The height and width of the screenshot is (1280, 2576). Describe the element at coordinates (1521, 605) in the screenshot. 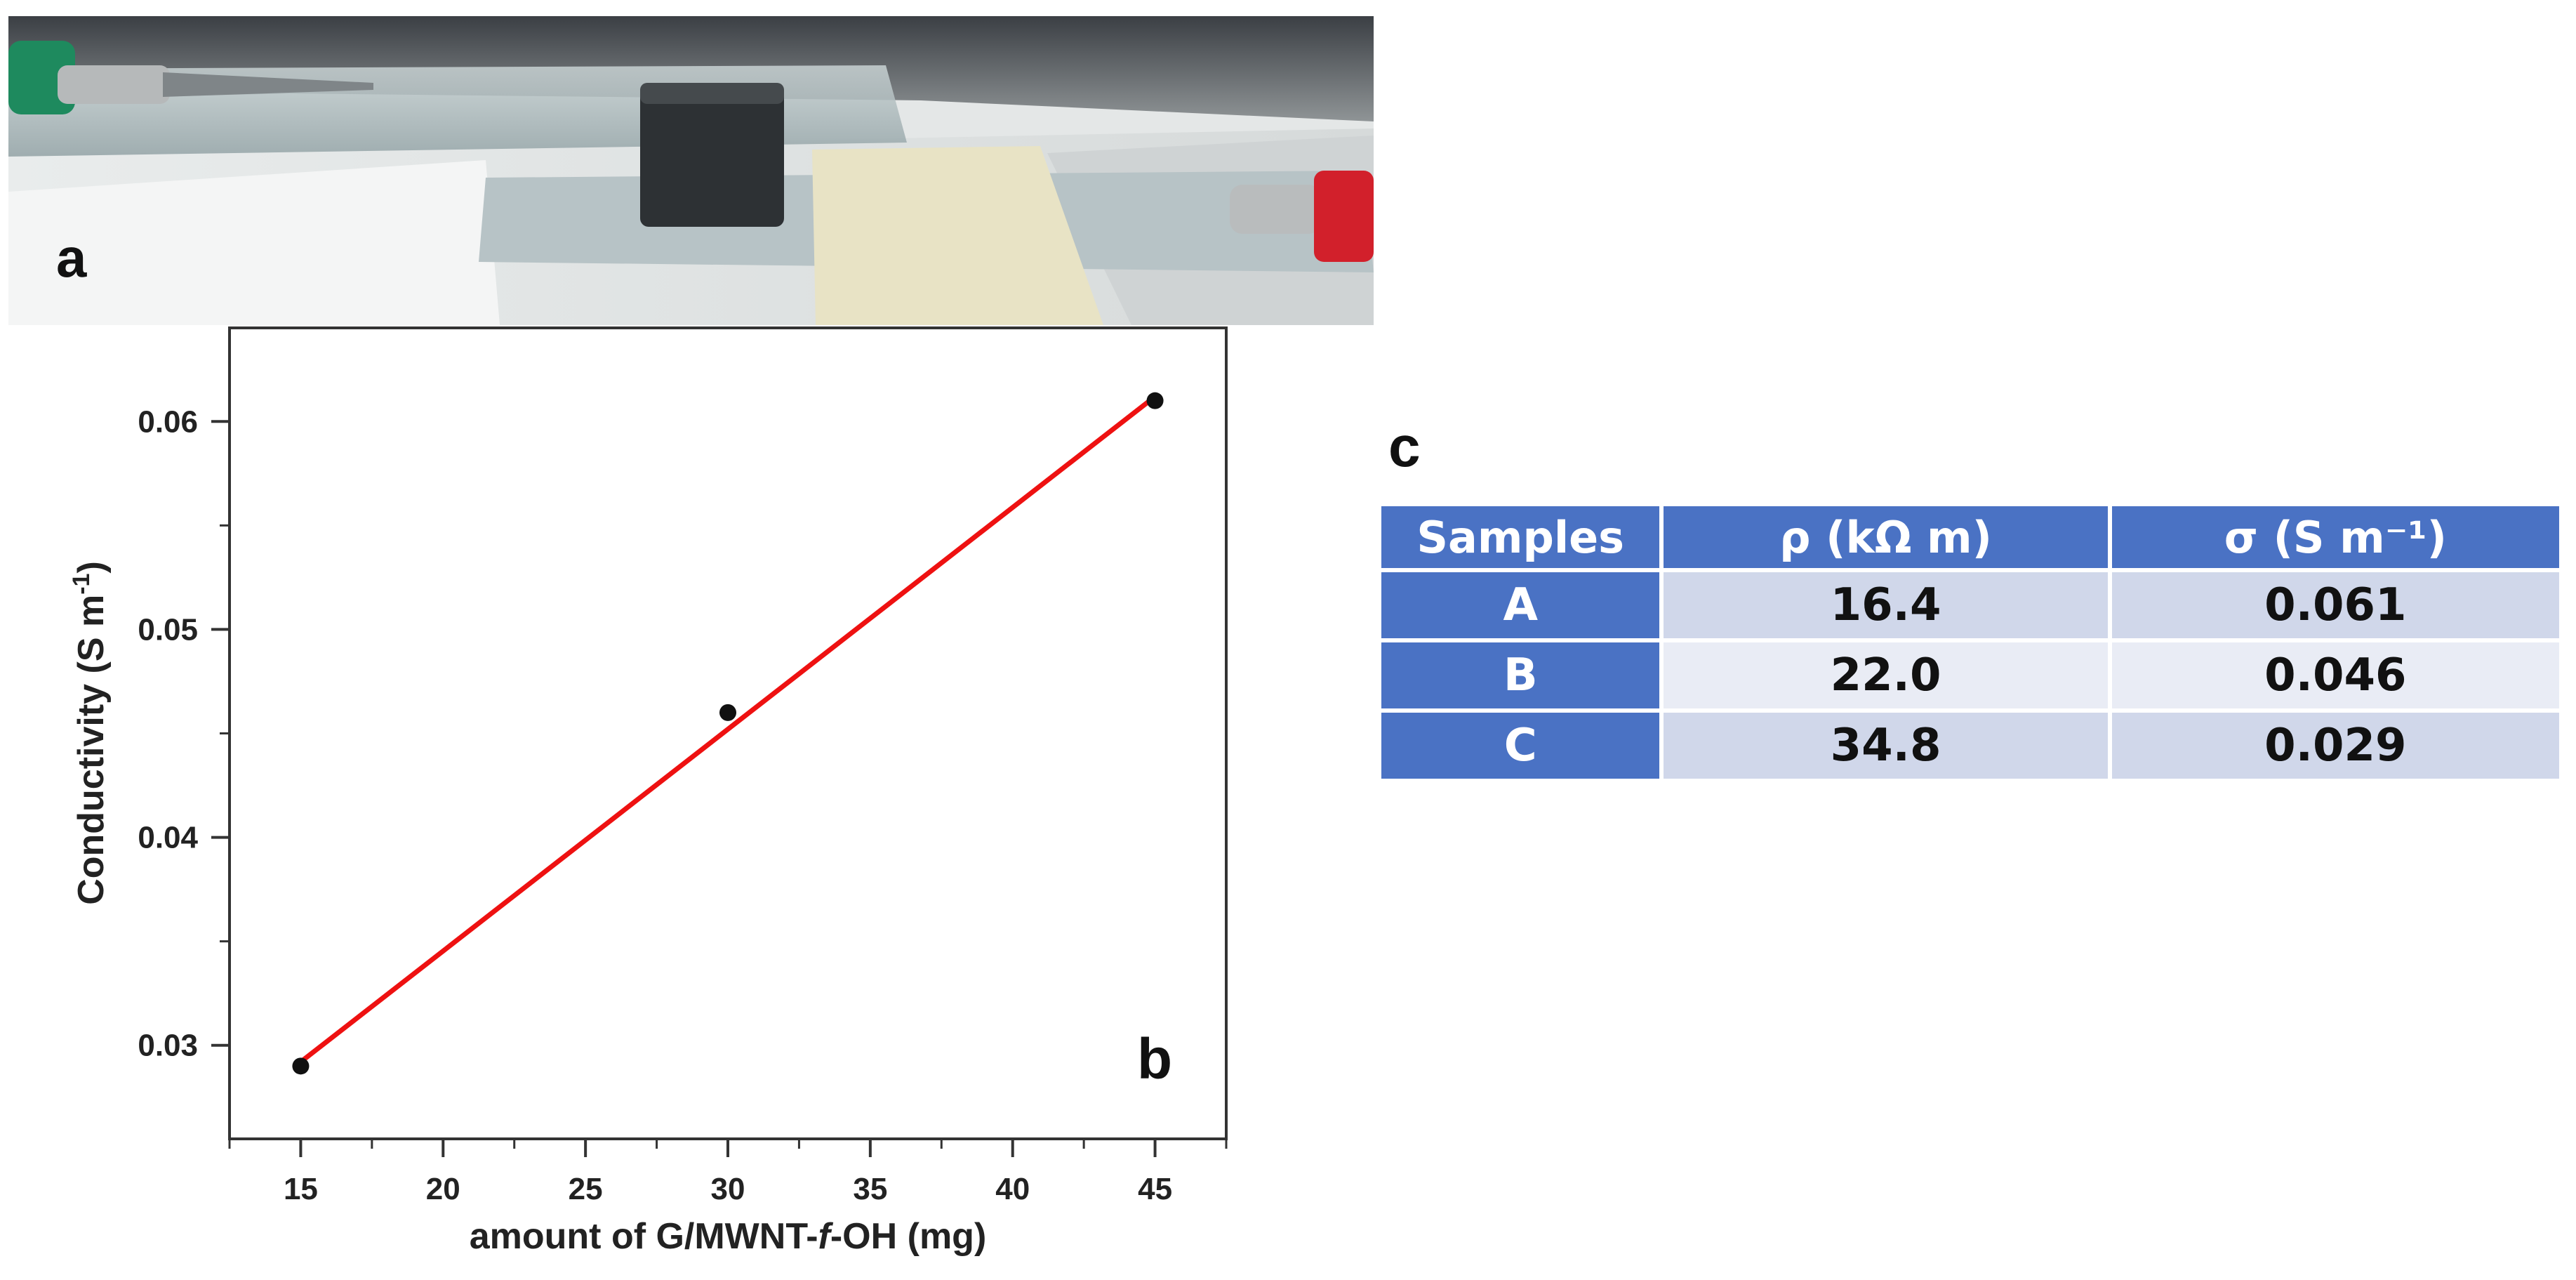

I see `sample-name: A` at that location.